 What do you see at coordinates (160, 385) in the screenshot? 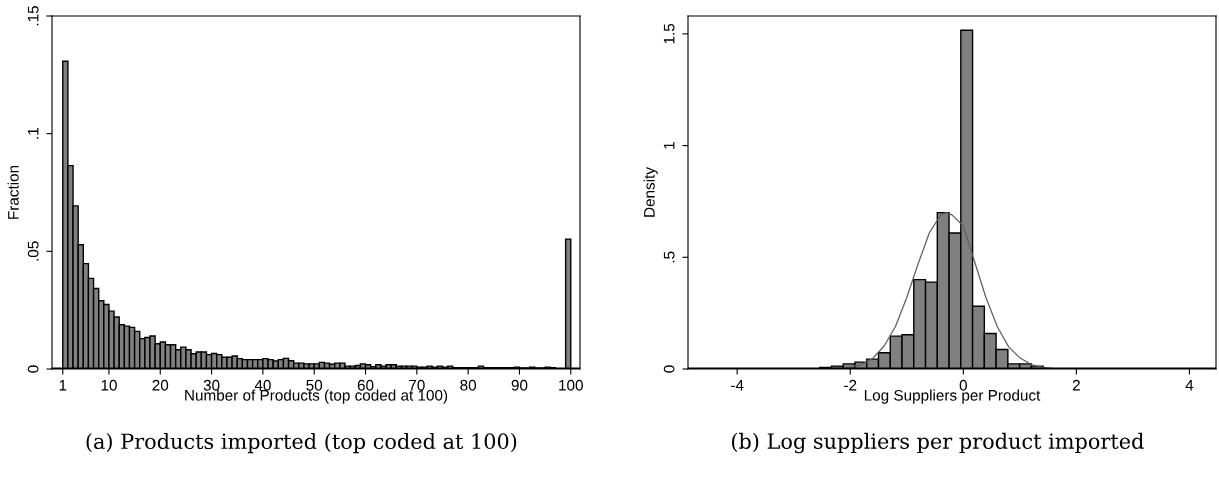
I see `x-tick-label: 20` at bounding box center [160, 385].